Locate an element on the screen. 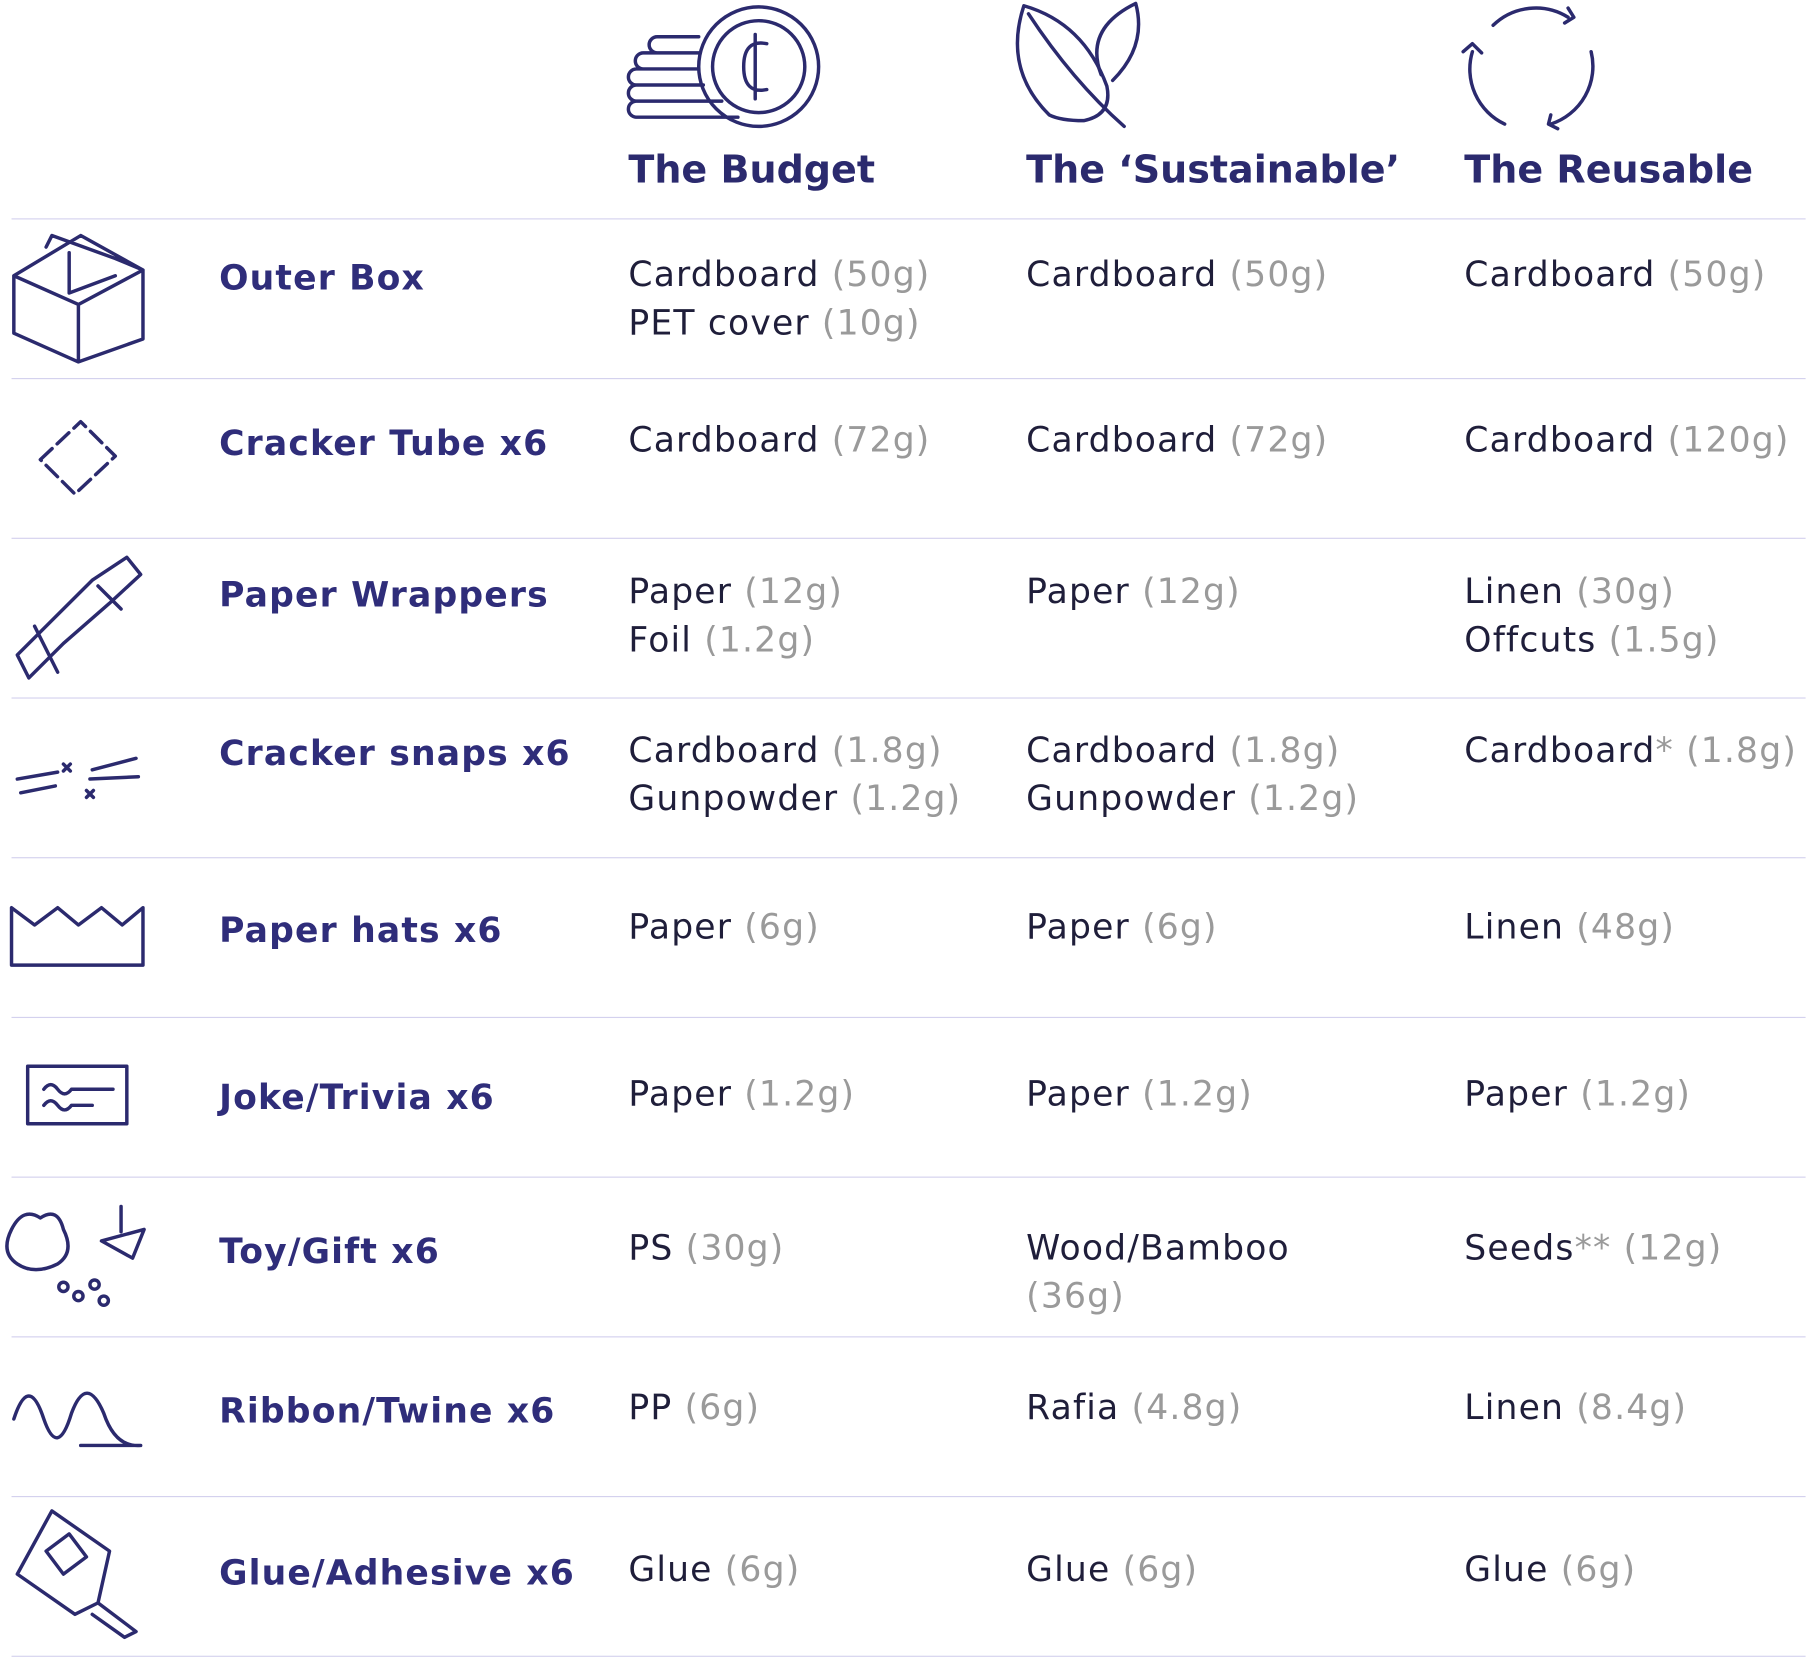 This screenshot has width=1808, height=1661. material-line: Cardboard (50g) is located at coordinates (812, 276).